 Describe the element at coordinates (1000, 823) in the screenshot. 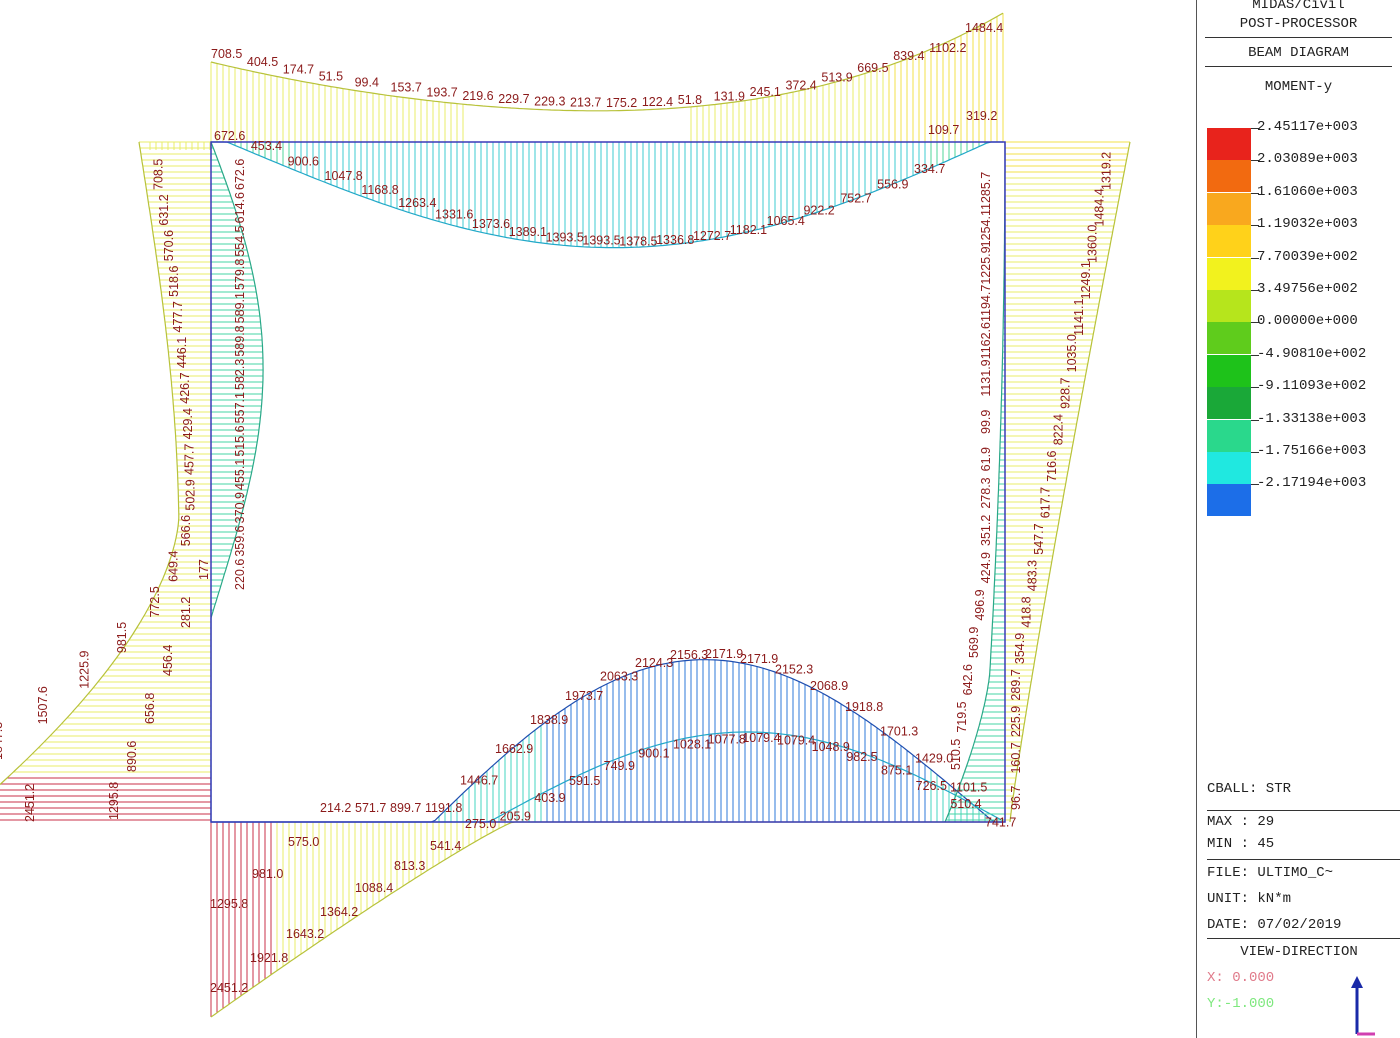

I see `bottom-beam-label: 741.7` at that location.